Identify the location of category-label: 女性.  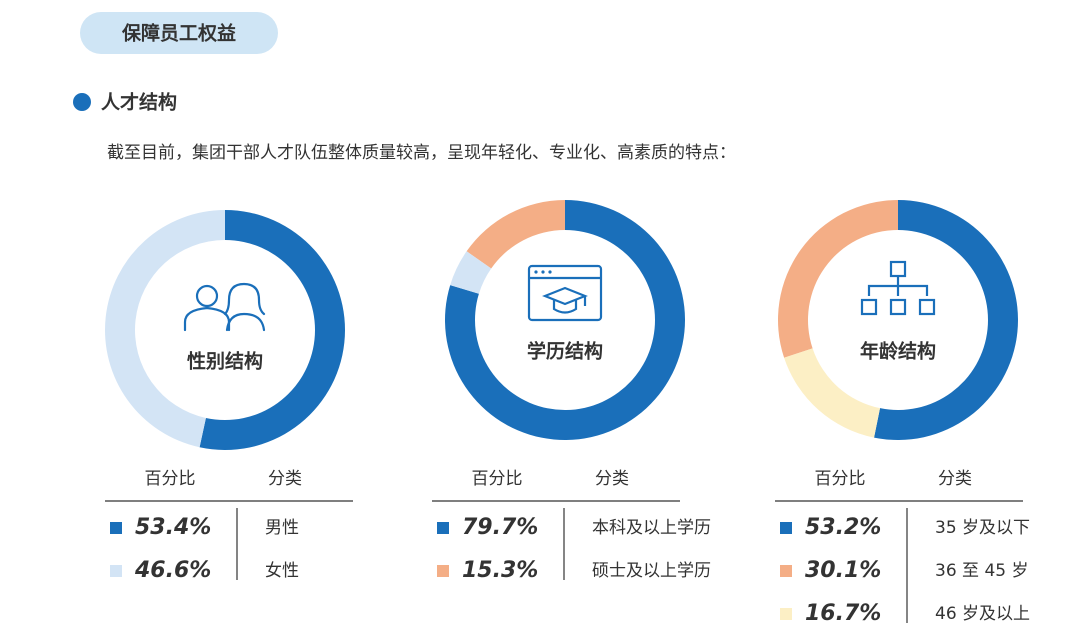
(282, 571).